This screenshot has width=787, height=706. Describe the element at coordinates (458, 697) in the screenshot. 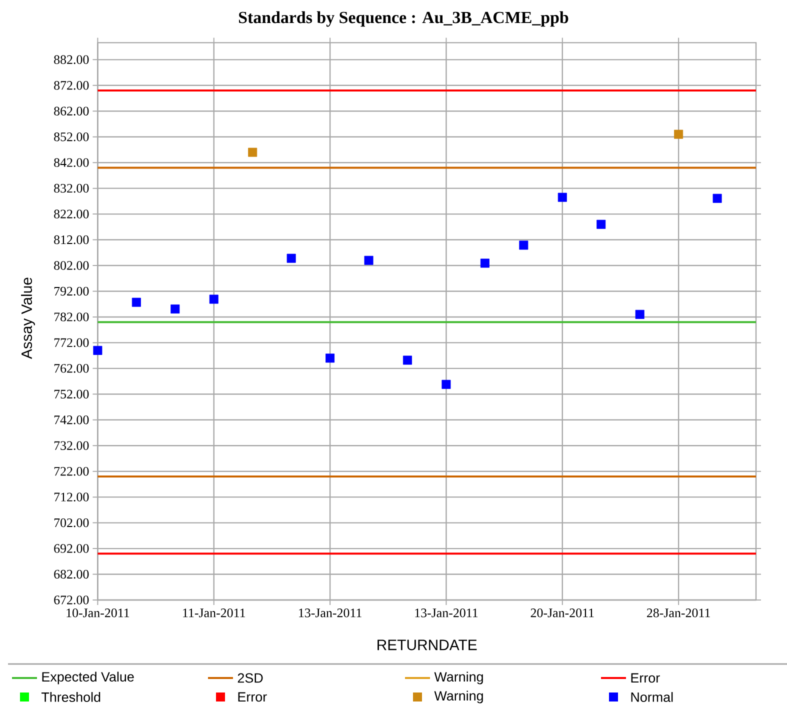

I see `legend-label: Warning` at that location.